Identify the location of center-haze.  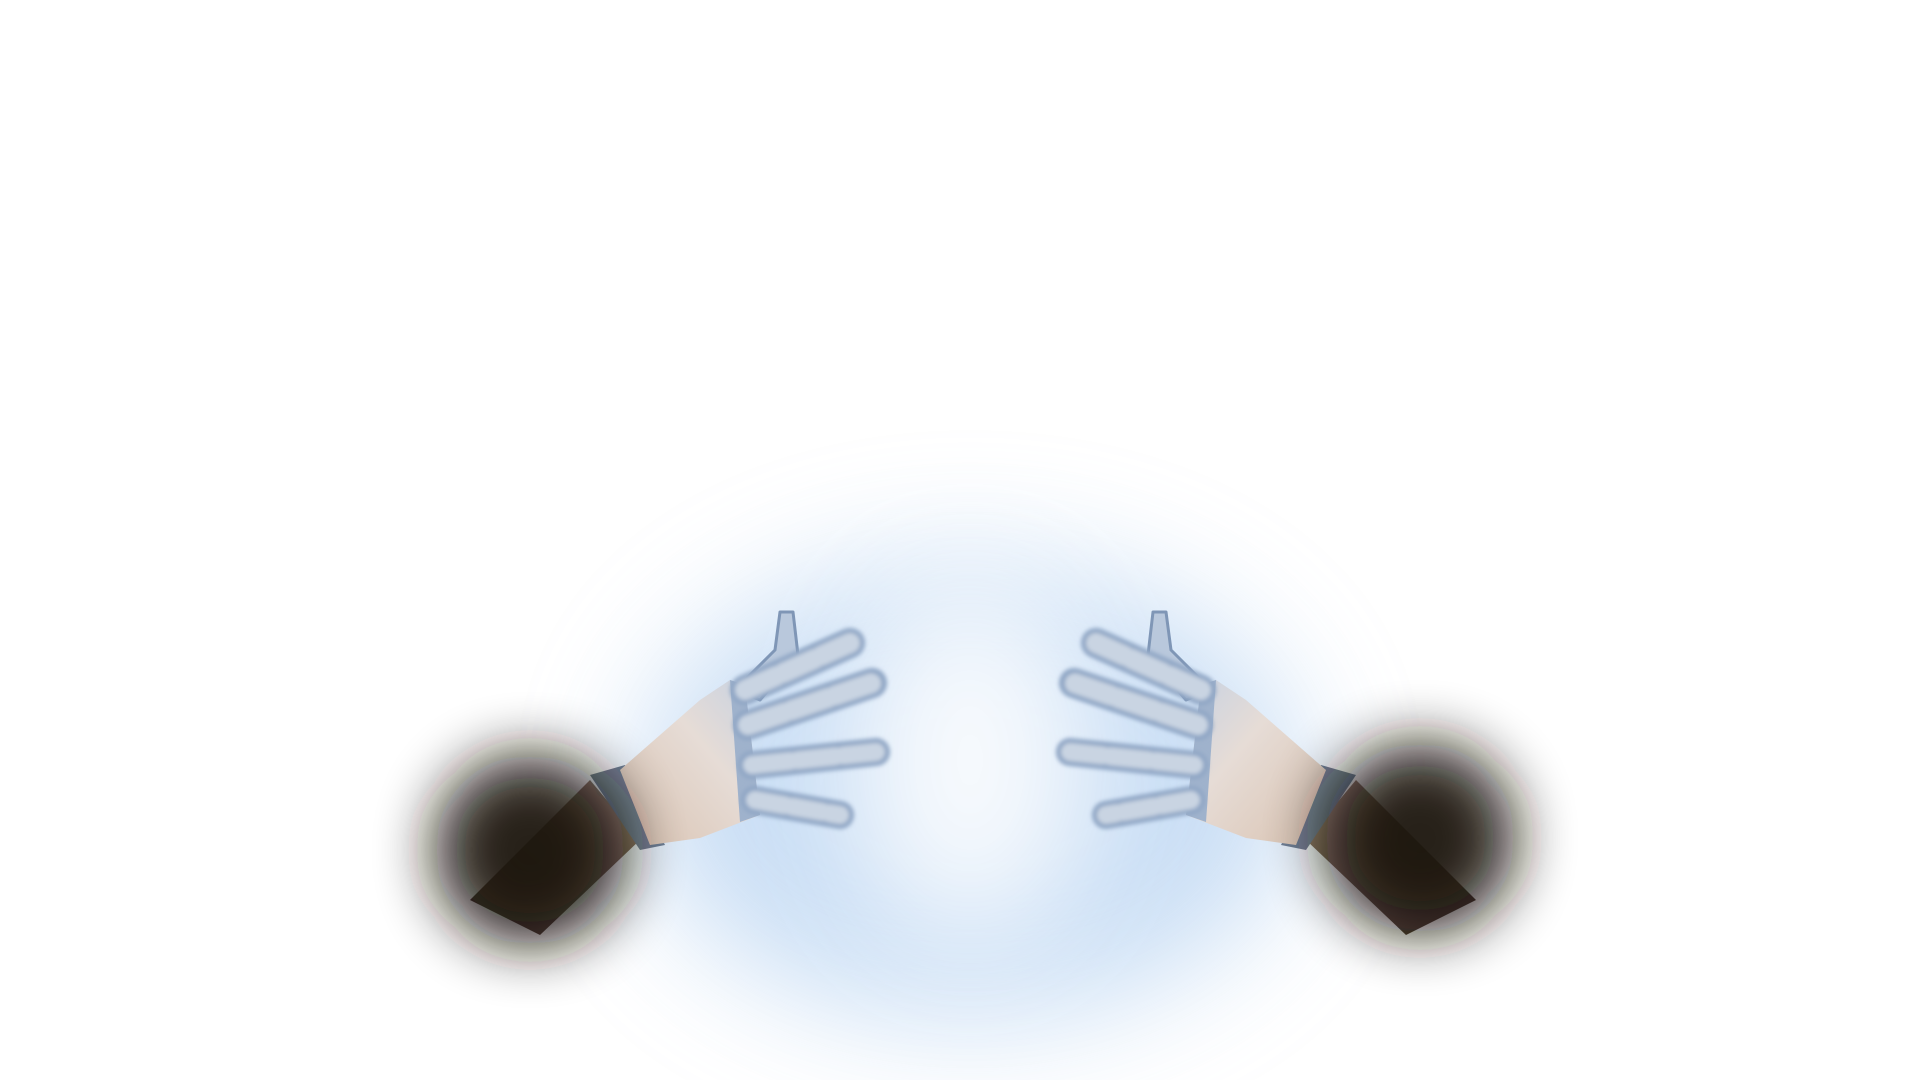
(970, 760).